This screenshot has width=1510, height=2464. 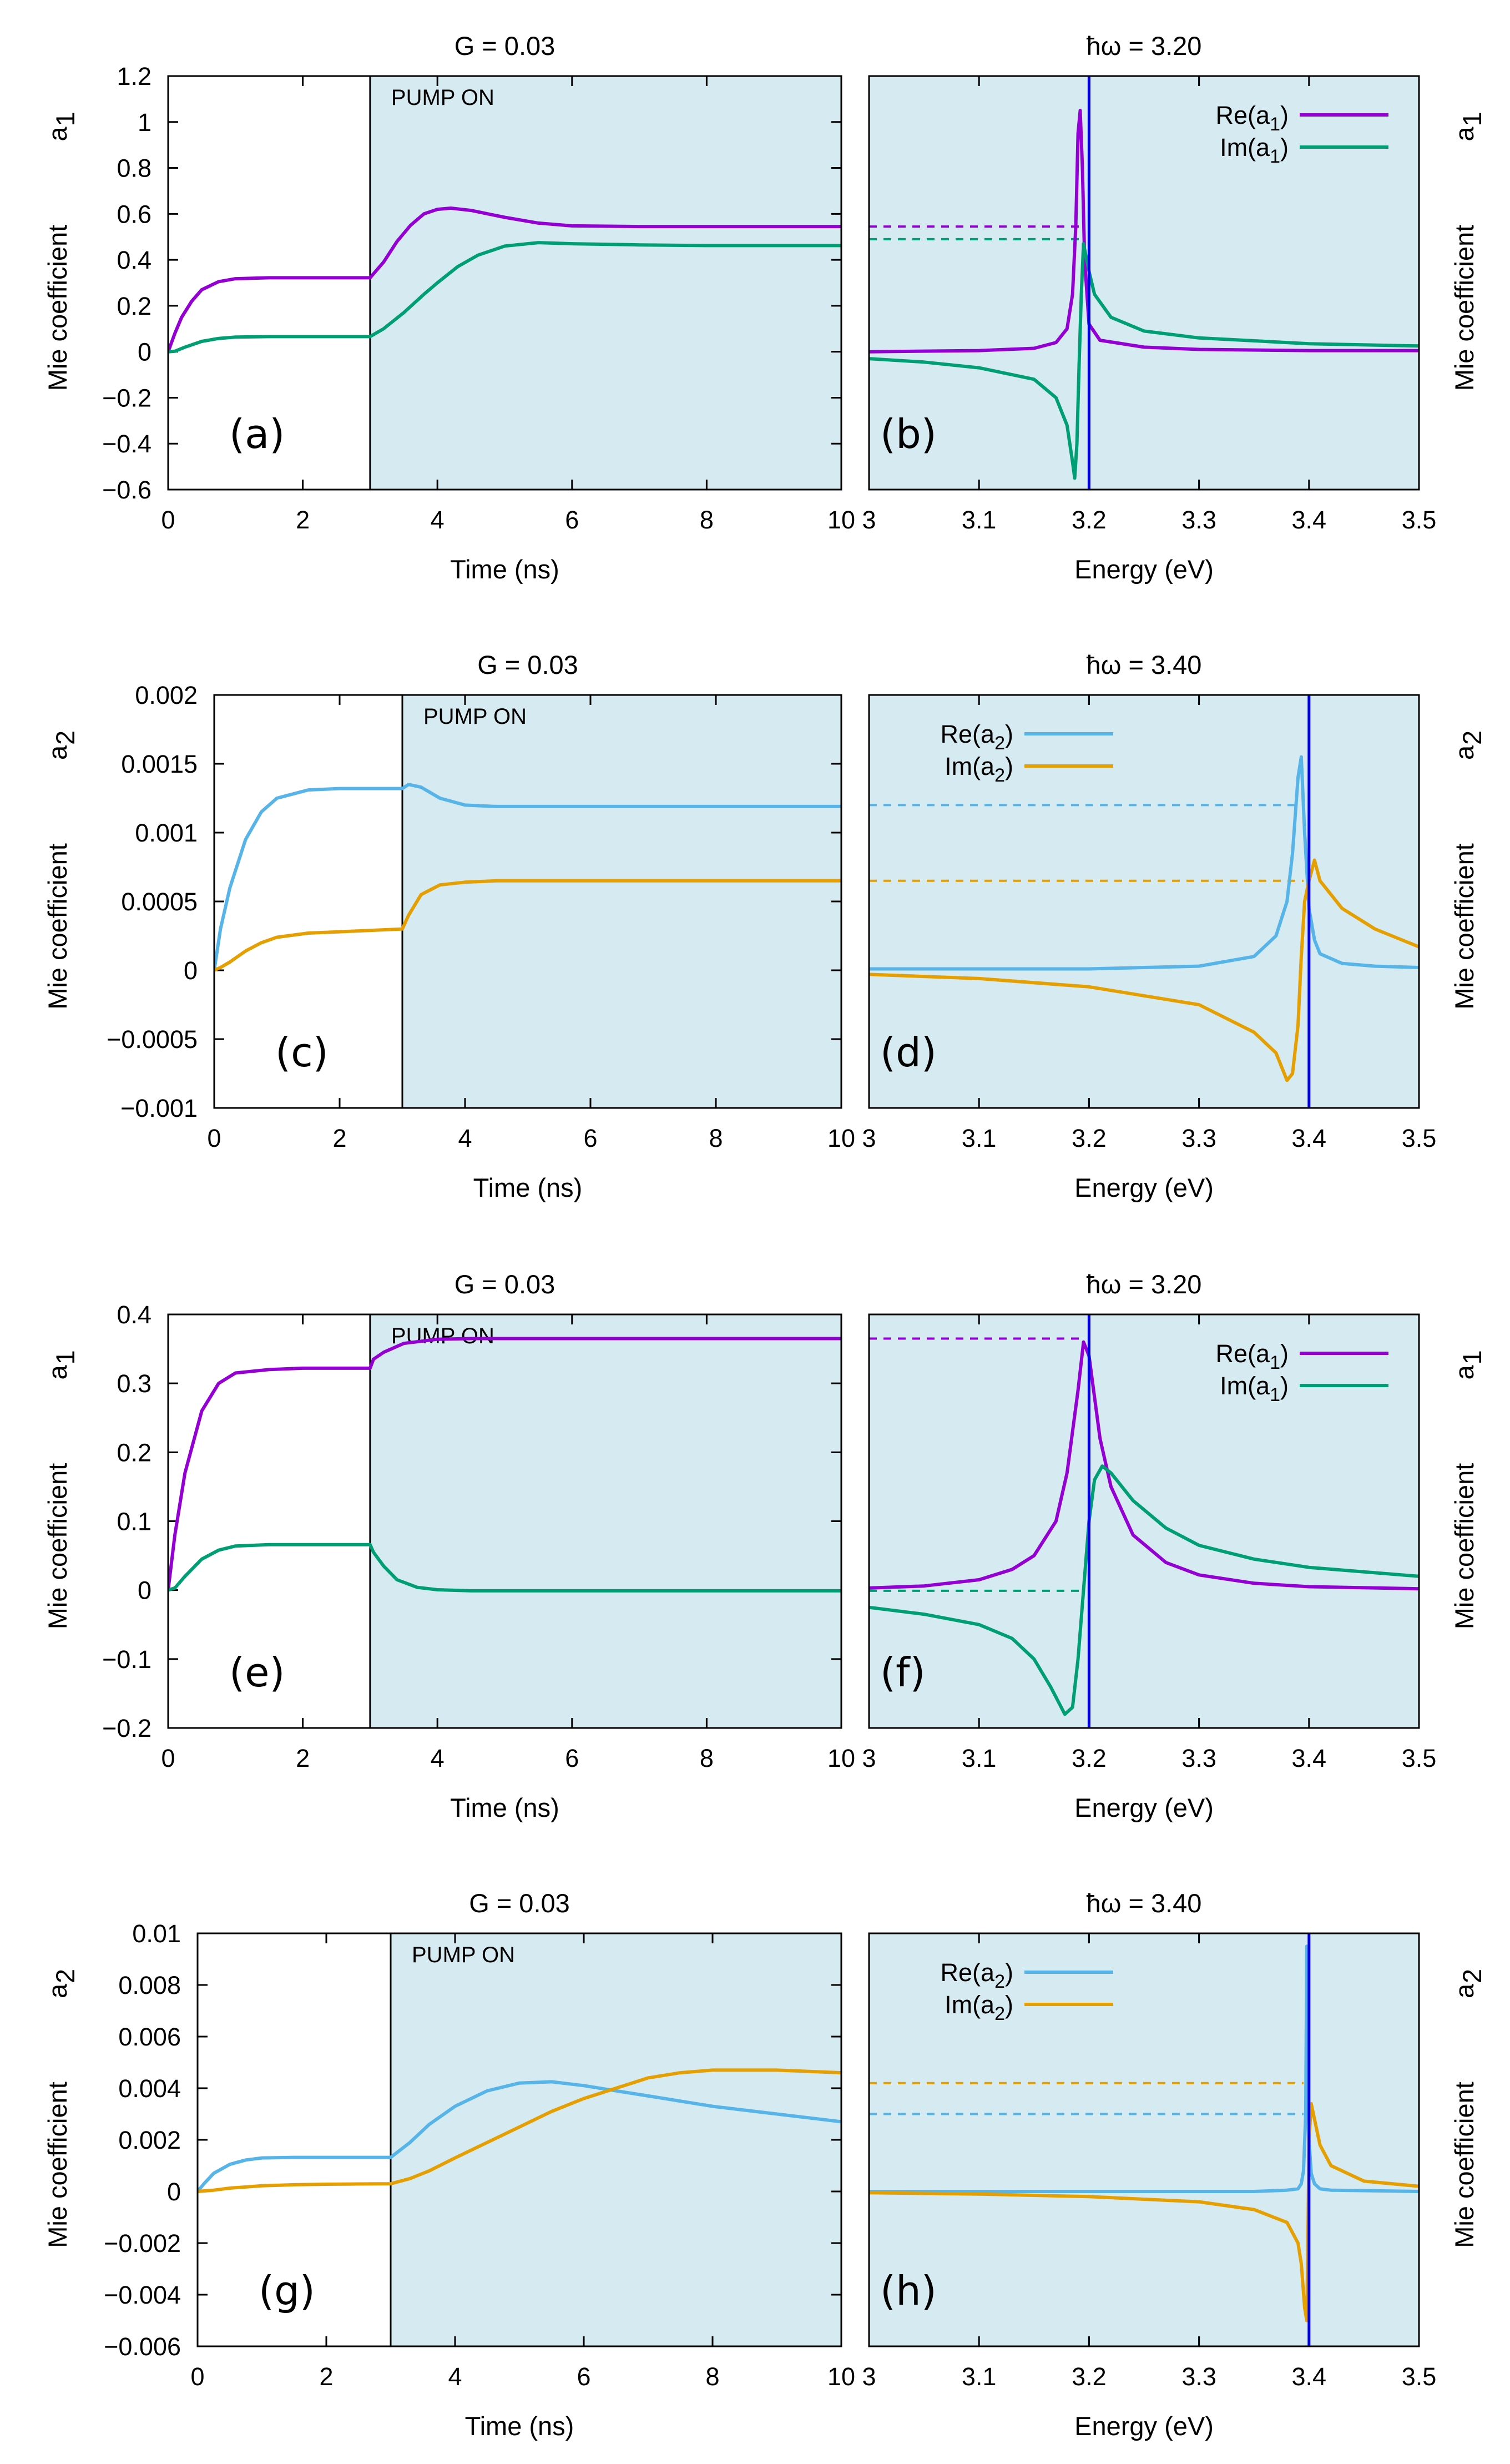 I want to click on x-tick-label: 4, so click(x=465, y=1138).